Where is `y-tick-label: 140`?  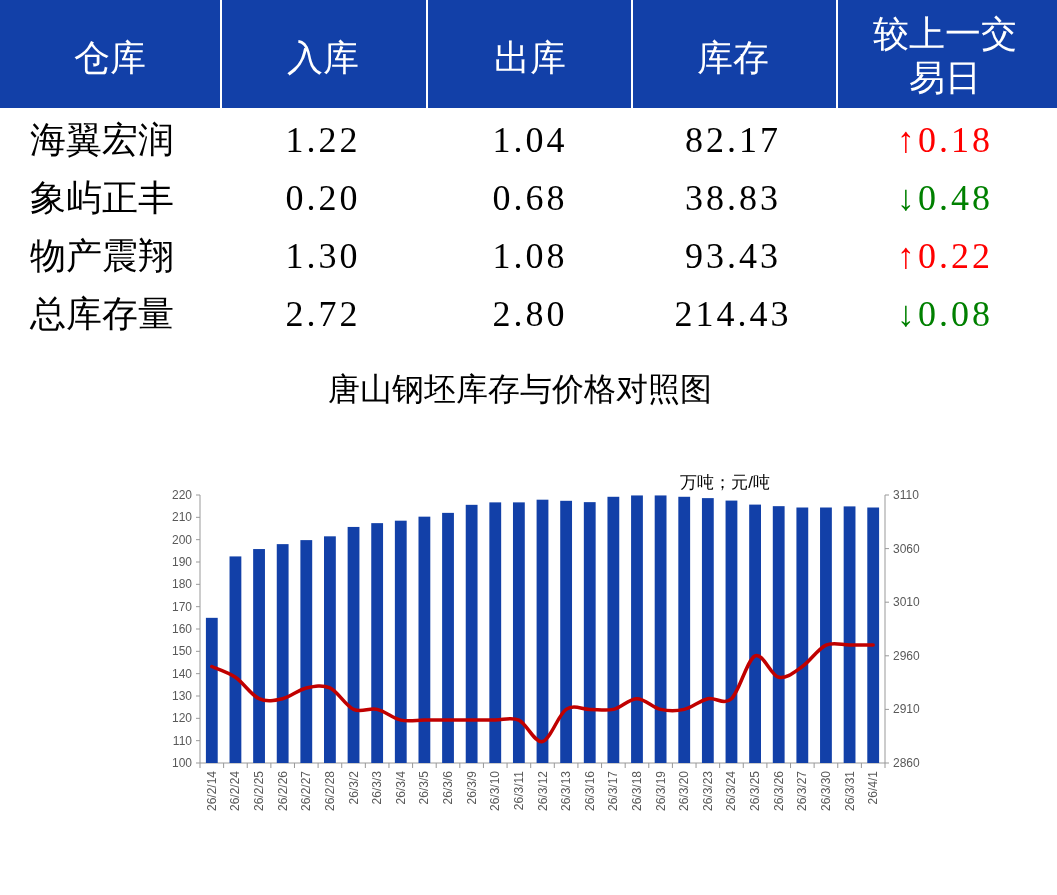 y-tick-label: 140 is located at coordinates (182, 673).